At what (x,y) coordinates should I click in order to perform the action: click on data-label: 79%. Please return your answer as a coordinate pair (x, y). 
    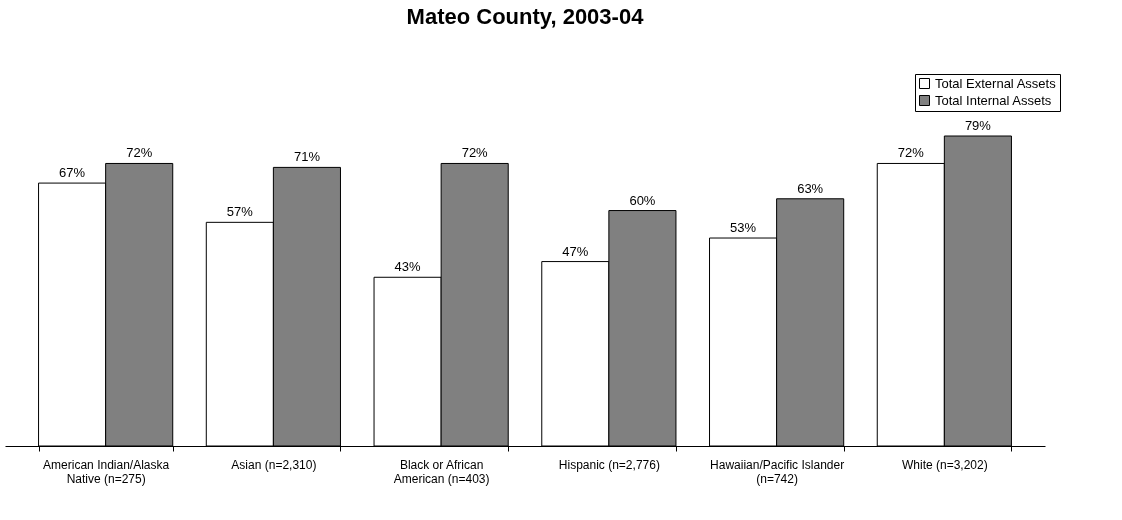
    Looking at the image, I should click on (978, 125).